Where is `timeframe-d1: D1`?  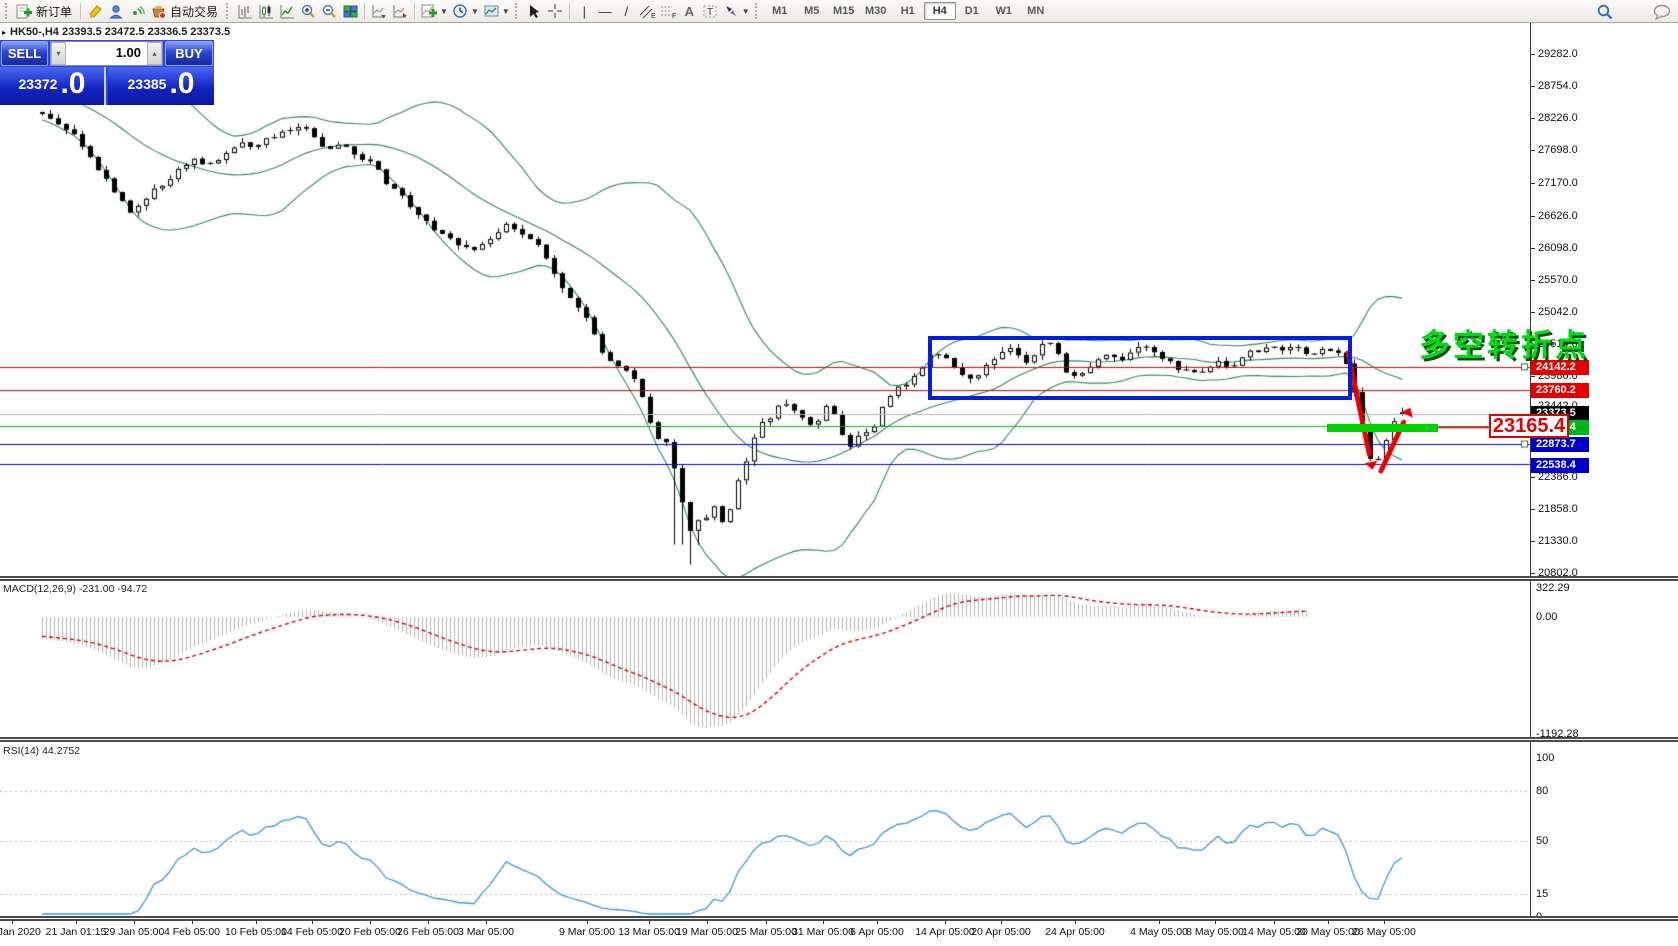 timeframe-d1: D1 is located at coordinates (971, 11).